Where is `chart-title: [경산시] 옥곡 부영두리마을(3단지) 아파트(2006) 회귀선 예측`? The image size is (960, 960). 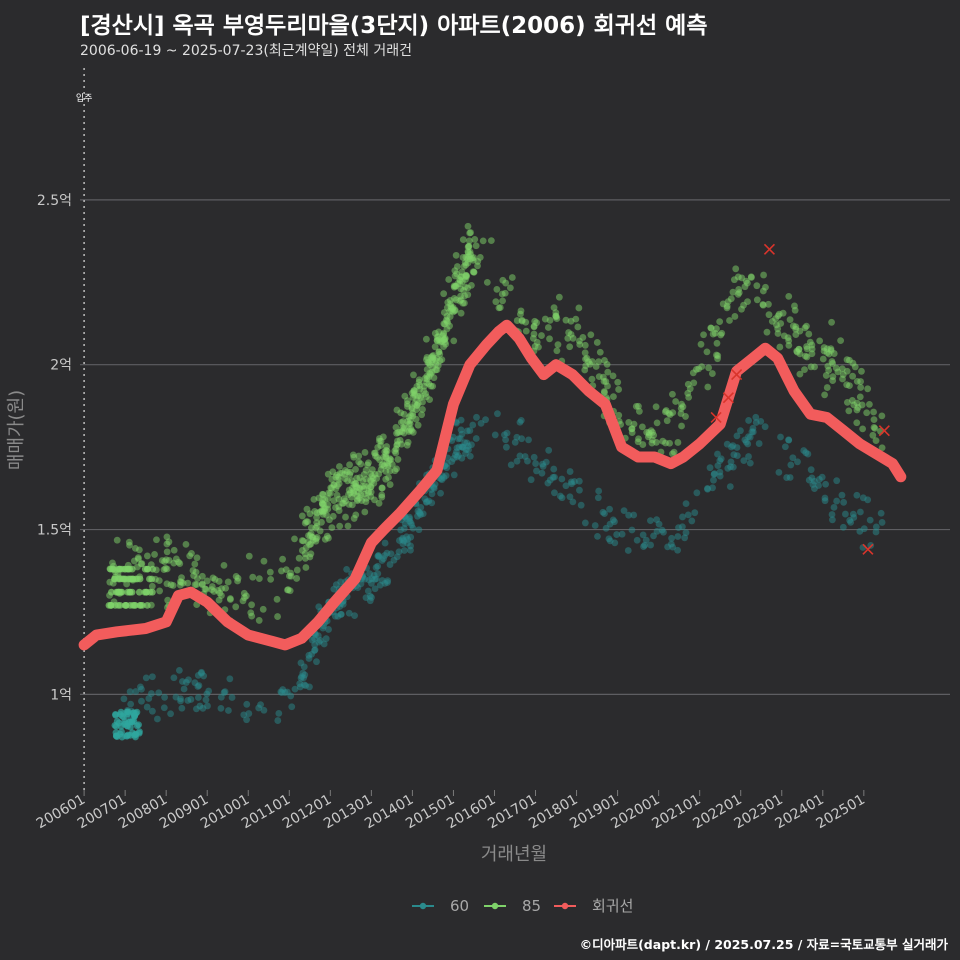 chart-title: [경산시] 옥곡 부영두리마을(3단지) 아파트(2006) 회귀선 예측 is located at coordinates (394, 26).